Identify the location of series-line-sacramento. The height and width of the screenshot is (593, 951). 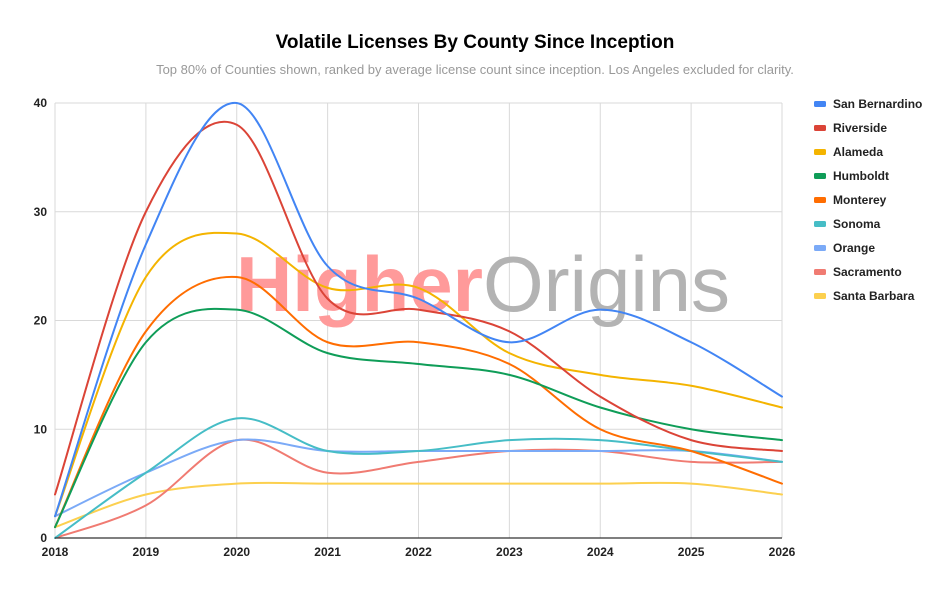
(418, 488).